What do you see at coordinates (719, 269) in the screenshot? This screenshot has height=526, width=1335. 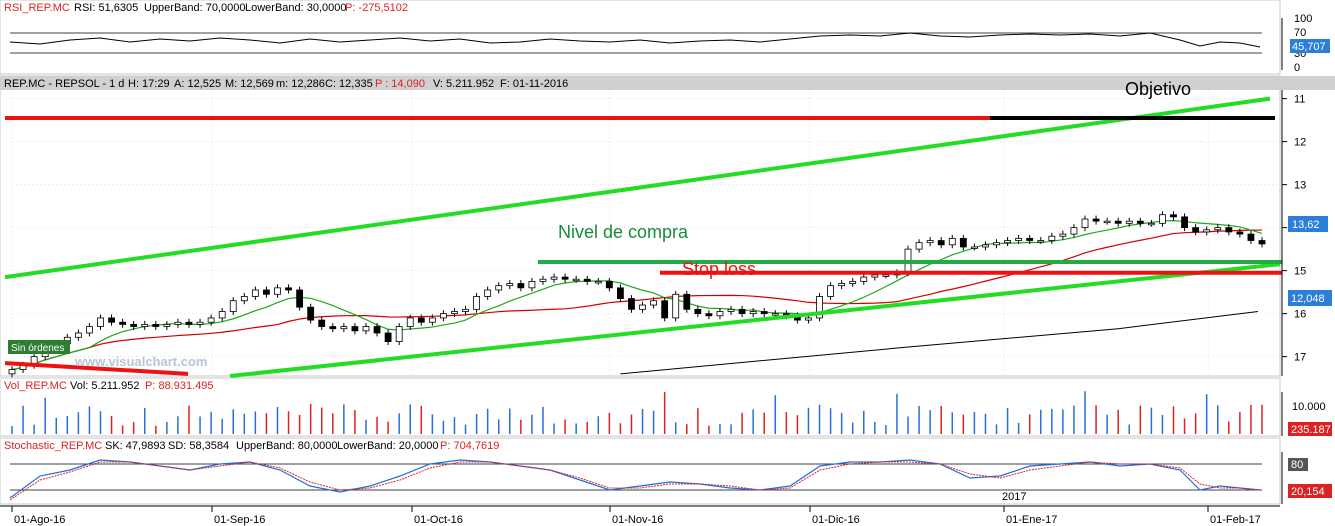 I see `stop-loss-label: Stop loss` at bounding box center [719, 269].